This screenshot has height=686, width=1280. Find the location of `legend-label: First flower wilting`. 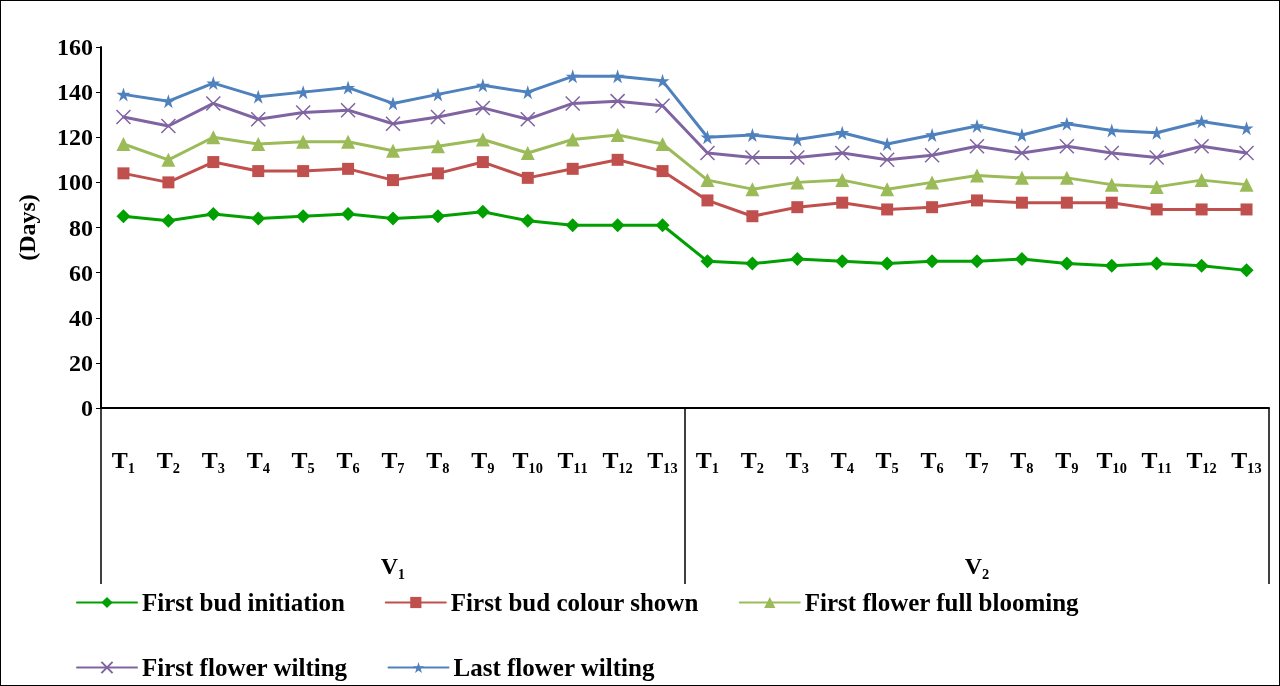

legend-label: First flower wilting is located at coordinates (245, 667).